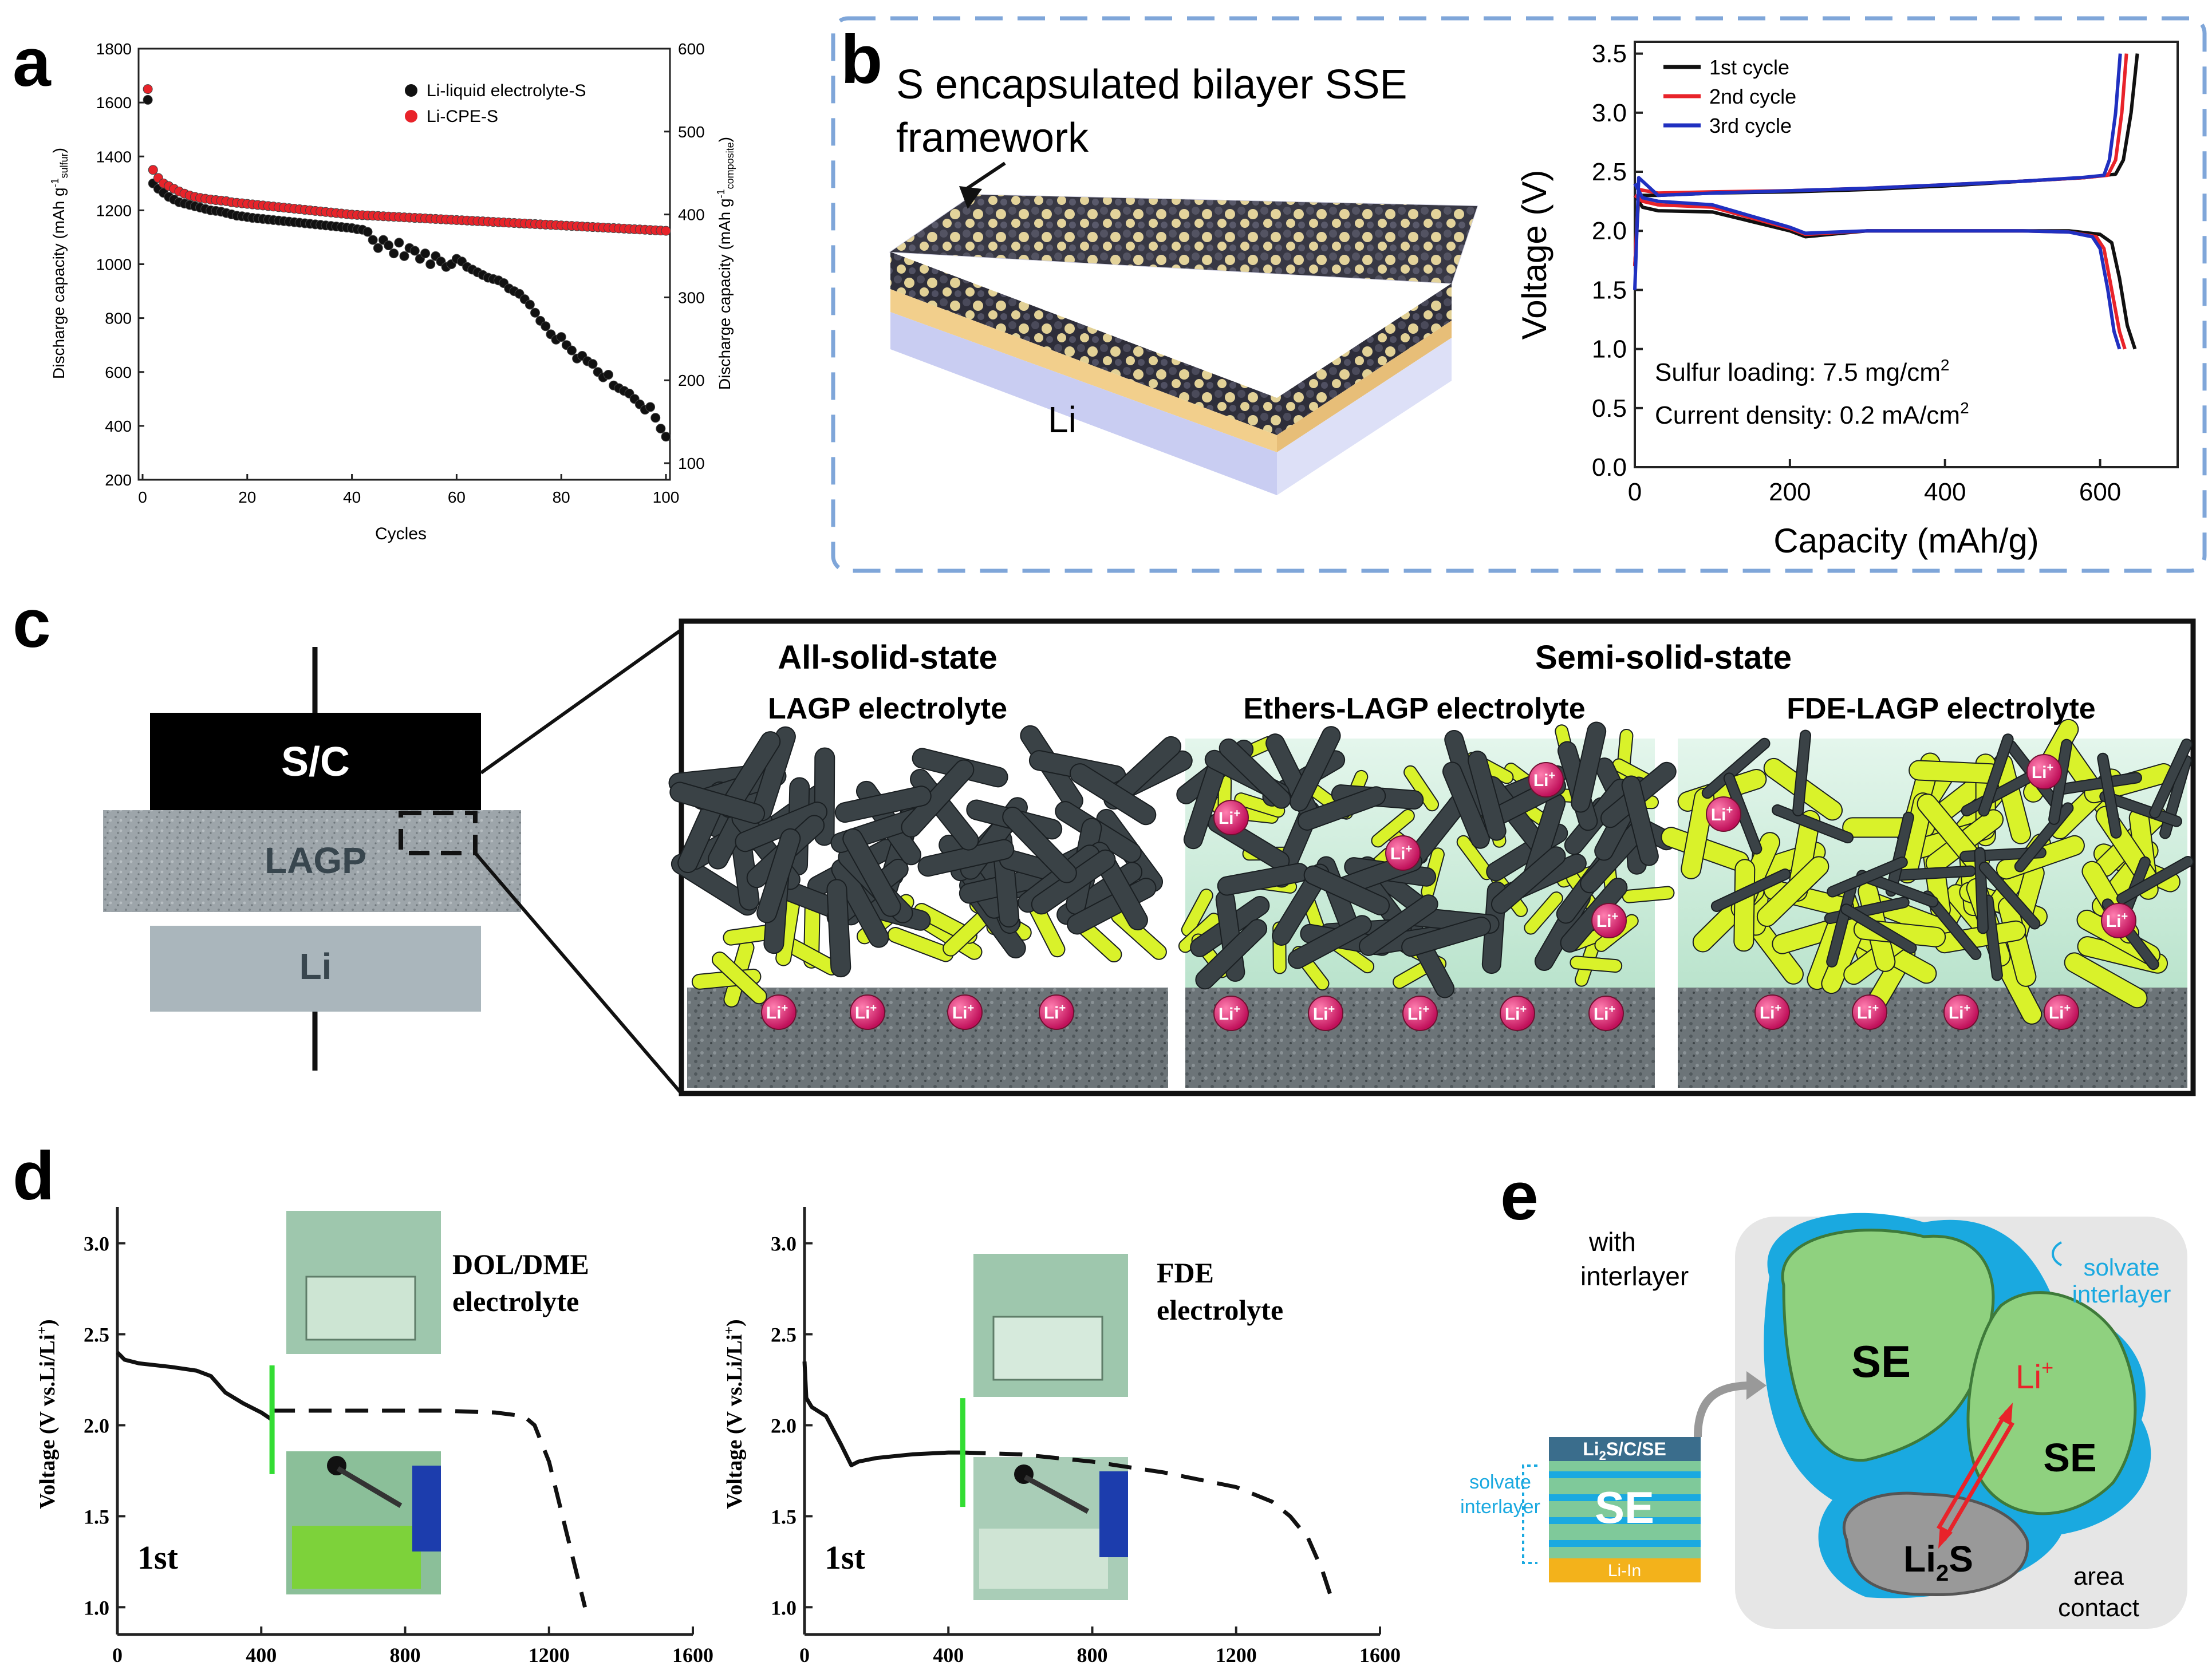  What do you see at coordinates (1236, 1655) in the screenshot?
I see `chart-d-right-xtick-label-3: 1200` at bounding box center [1236, 1655].